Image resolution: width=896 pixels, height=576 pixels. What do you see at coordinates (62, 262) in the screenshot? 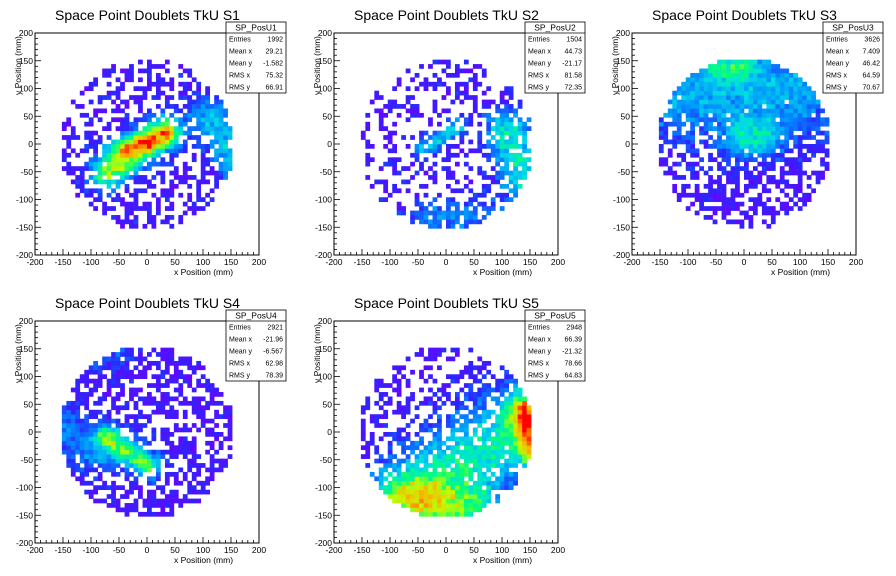
I see `x-tick-label: -150` at bounding box center [62, 262].